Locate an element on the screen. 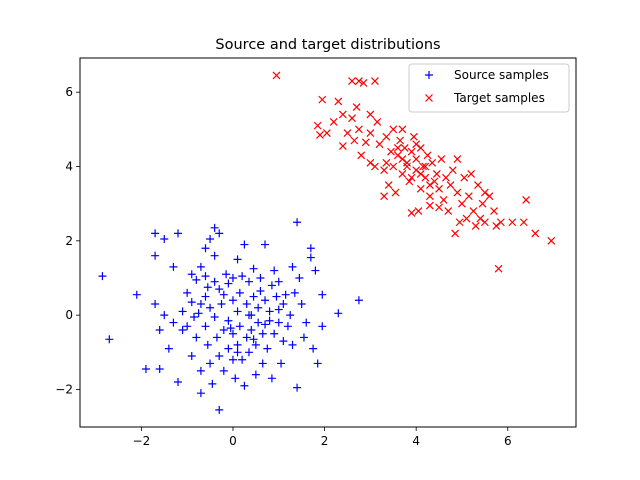  legend-item-source: Source samples is located at coordinates (487, 75).